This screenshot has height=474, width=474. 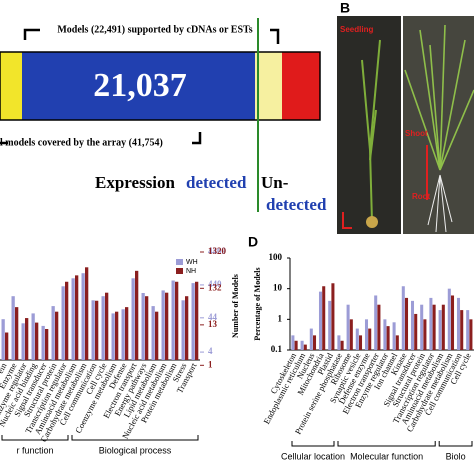 What do you see at coordinates (276, 257) in the screenshot?
I see `y-tick-label: 100` at bounding box center [276, 257].